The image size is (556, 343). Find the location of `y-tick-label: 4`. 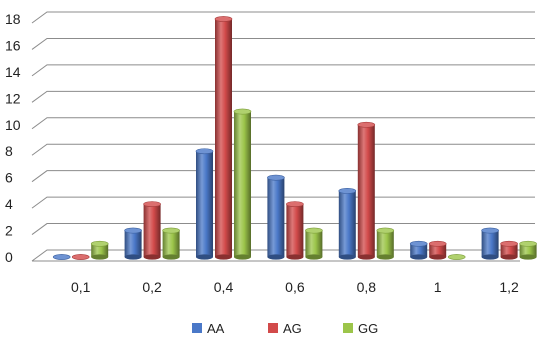

y-tick-label: 4 is located at coordinates (9, 204).